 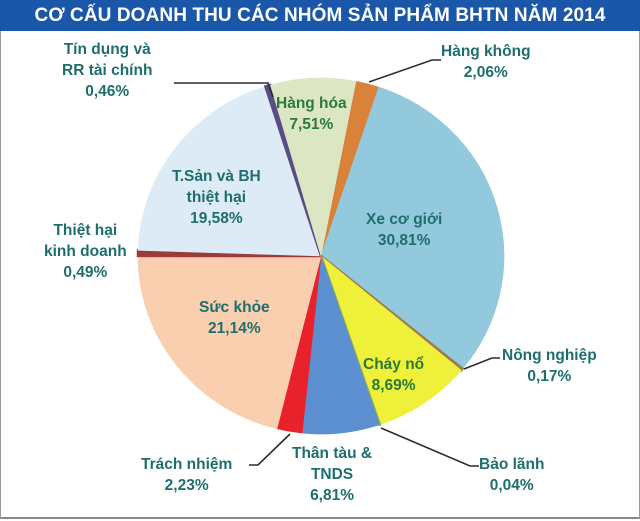 I want to click on label-text: Bảo lãnh, so click(x=512, y=464).